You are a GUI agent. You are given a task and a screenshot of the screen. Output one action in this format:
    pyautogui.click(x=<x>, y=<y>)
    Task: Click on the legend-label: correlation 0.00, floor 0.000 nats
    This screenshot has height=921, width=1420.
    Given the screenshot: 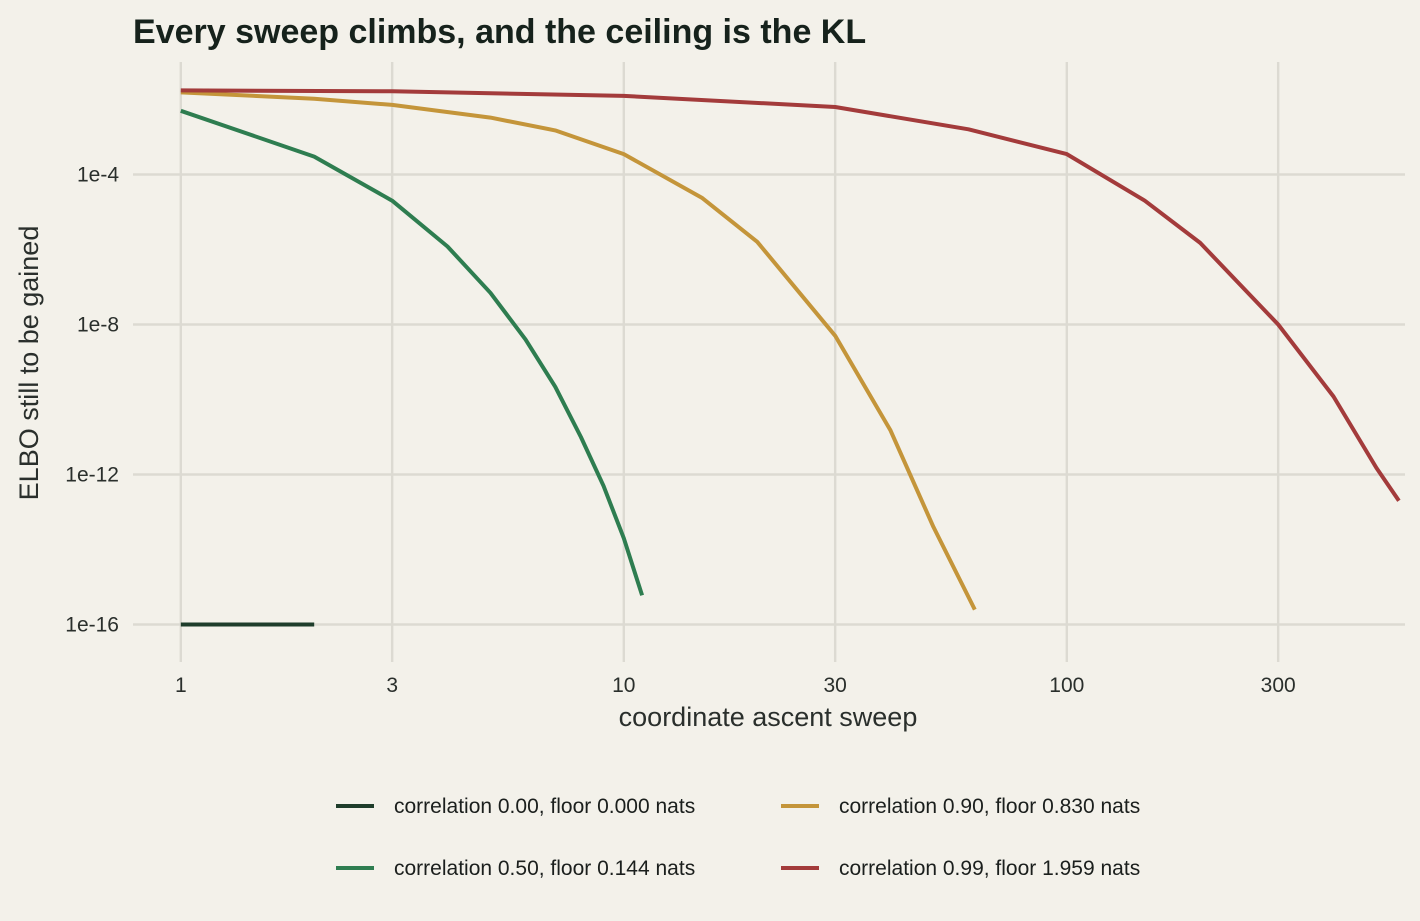 What is the action you would take?
    pyautogui.click(x=544, y=806)
    